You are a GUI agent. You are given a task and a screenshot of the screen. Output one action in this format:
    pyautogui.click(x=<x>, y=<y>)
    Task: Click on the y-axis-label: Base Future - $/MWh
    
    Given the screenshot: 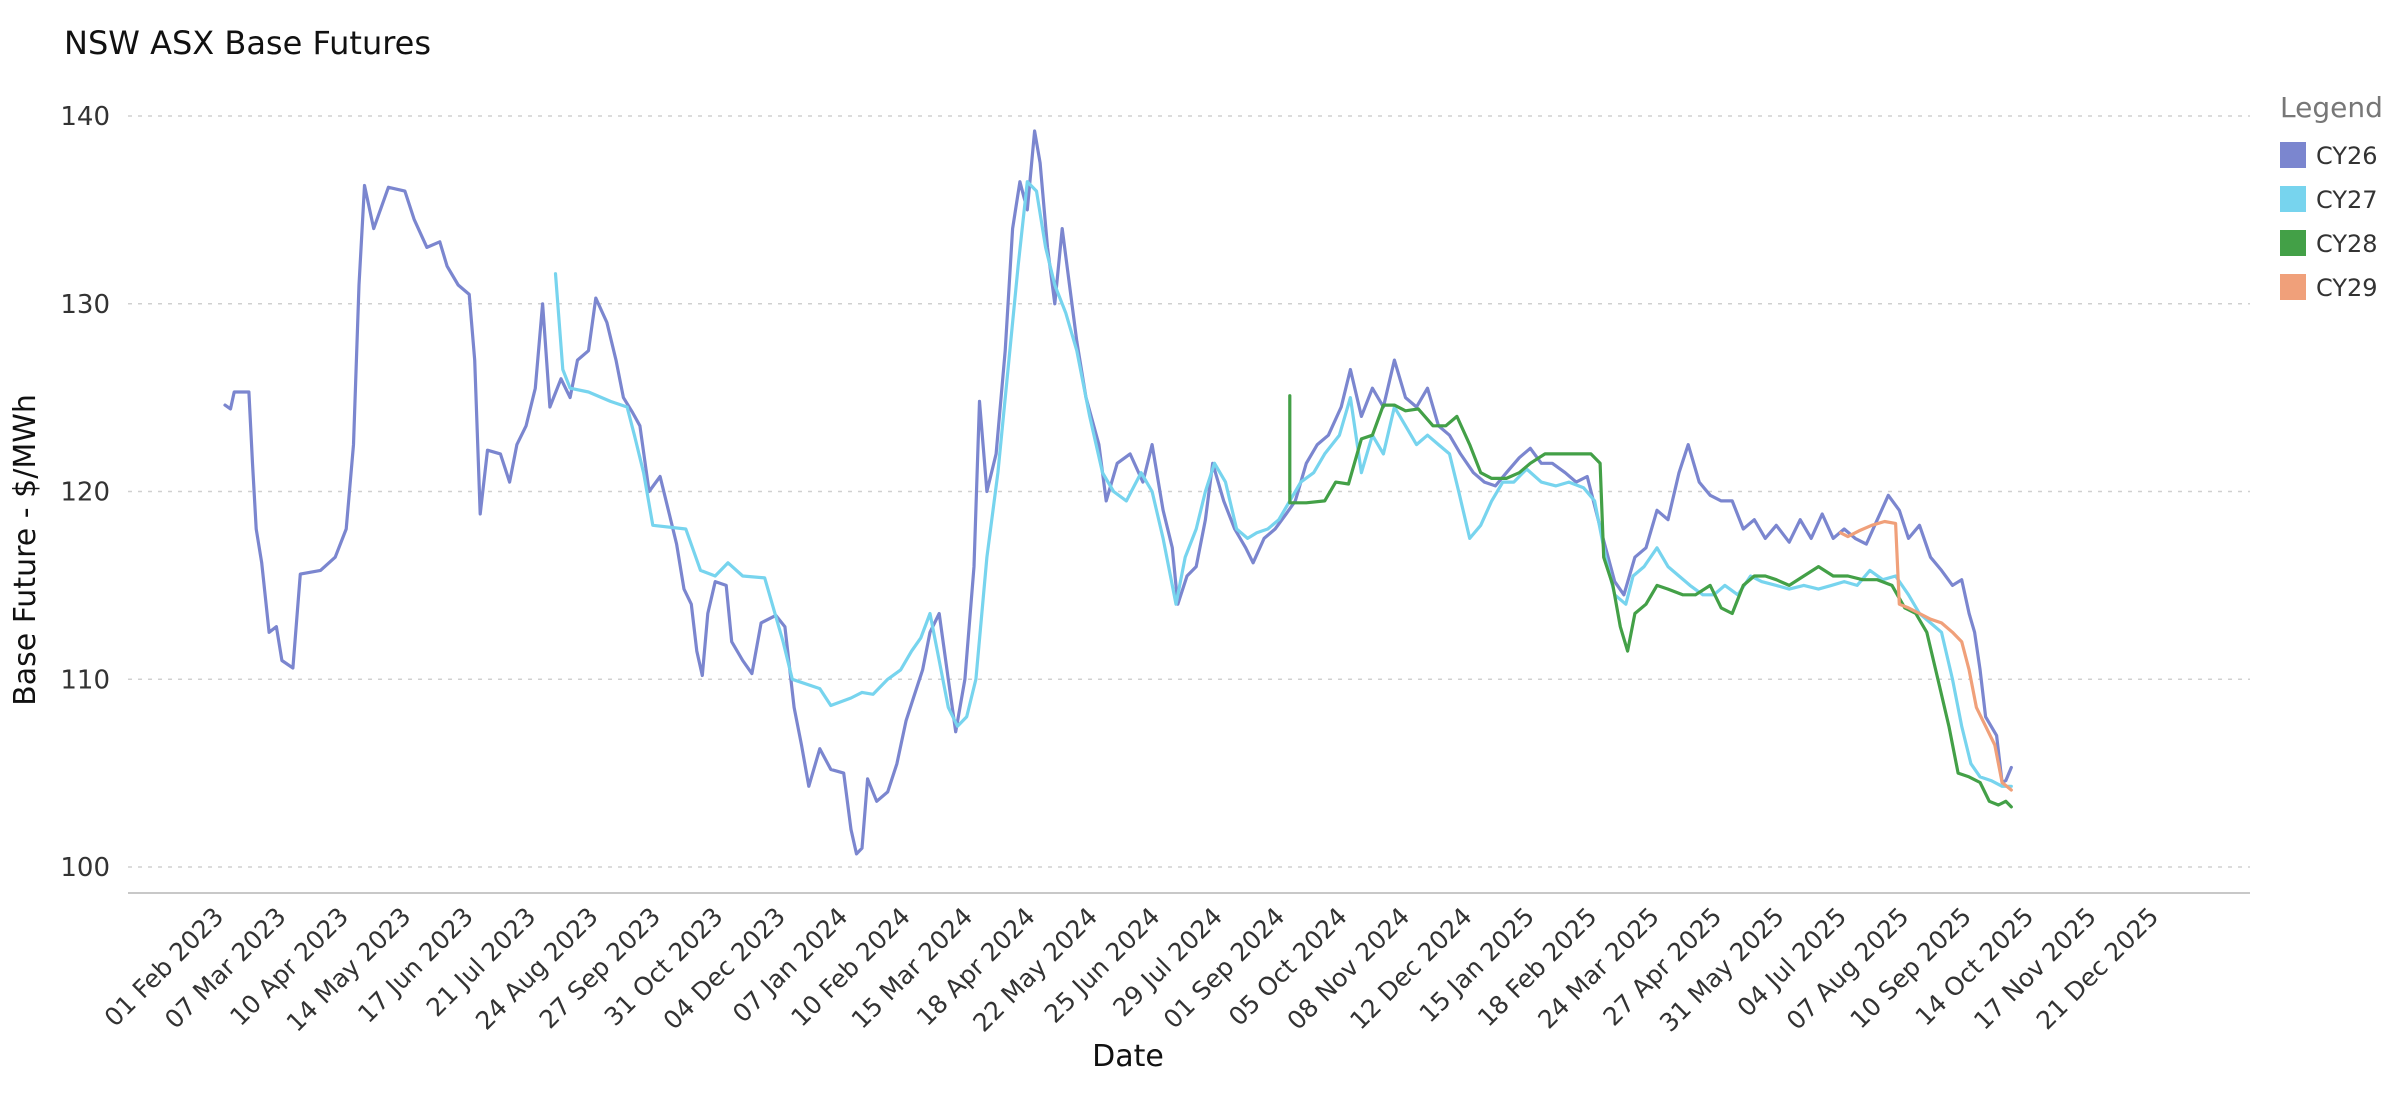 What is the action you would take?
    pyautogui.click(x=25, y=550)
    